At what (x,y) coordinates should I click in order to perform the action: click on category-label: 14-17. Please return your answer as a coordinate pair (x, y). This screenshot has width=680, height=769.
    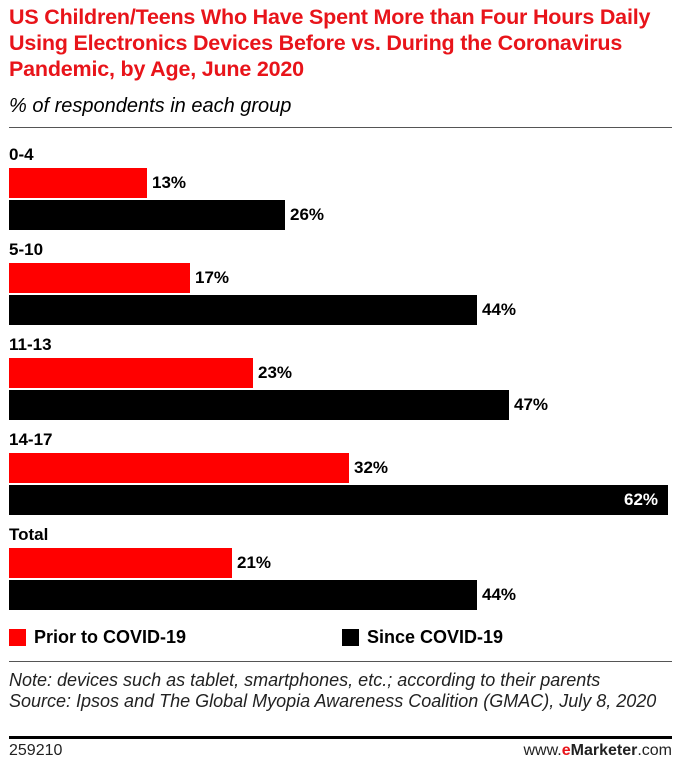
    Looking at the image, I should click on (31, 439).